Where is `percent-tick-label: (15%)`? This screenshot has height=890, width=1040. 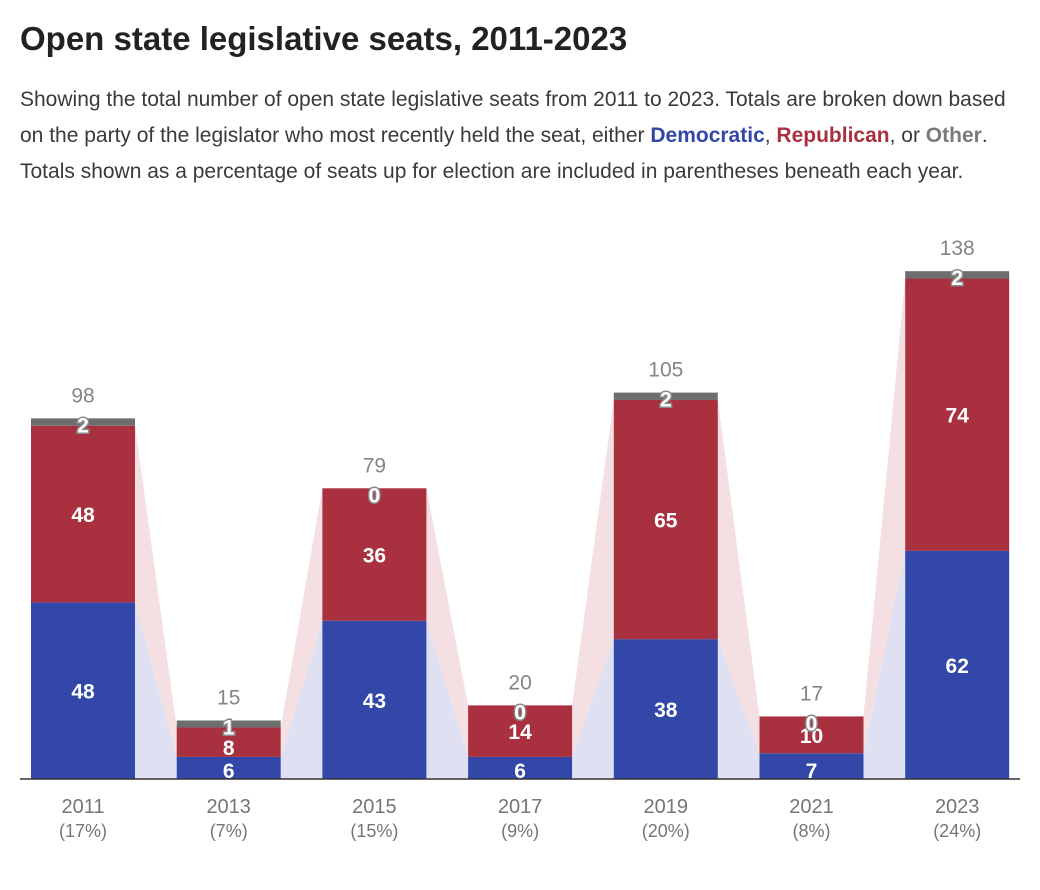
percent-tick-label: (15%) is located at coordinates (374, 831).